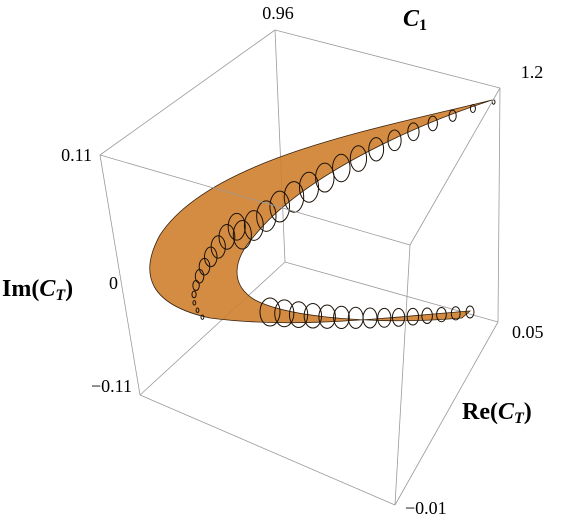 Image resolution: width=576 pixels, height=528 pixels. Describe the element at coordinates (111, 386) in the screenshot. I see `z-tick-label: −0.11` at that location.